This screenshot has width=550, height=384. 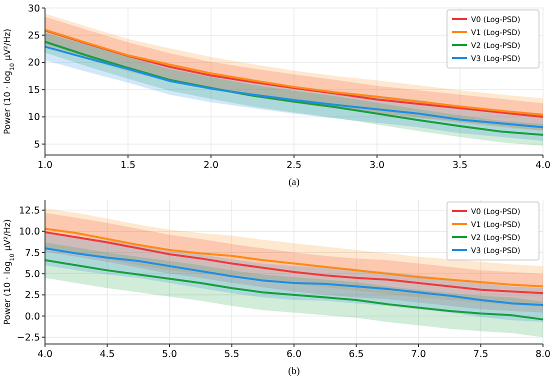 I want to click on y-tick-label: 25, so click(x=34, y=36).